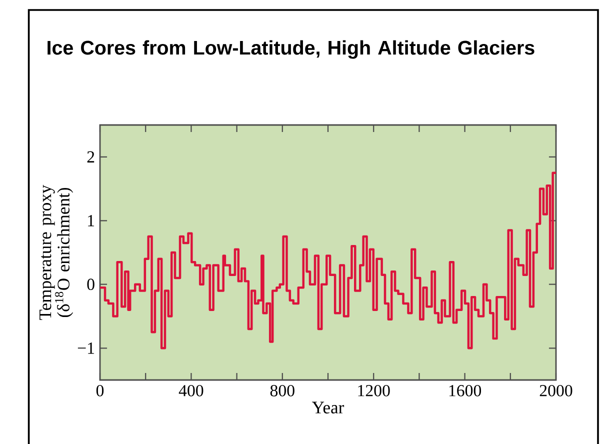  Describe the element at coordinates (90, 156) in the screenshot. I see `y-tick-label: 2` at that location.